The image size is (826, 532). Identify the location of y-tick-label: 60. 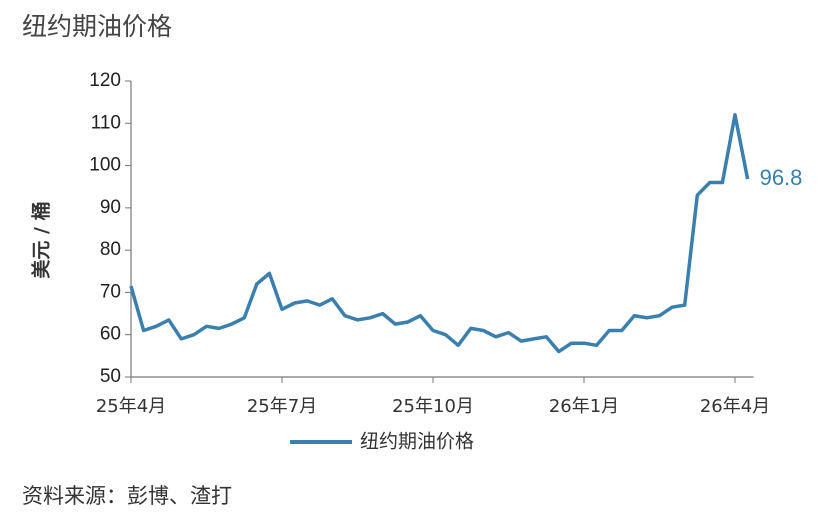
(110, 334).